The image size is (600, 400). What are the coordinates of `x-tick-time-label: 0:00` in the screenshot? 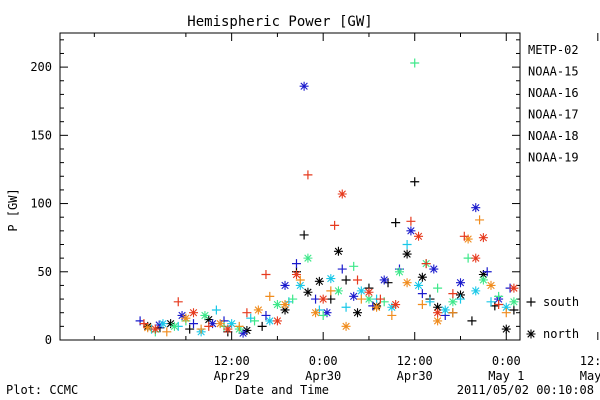 It's located at (506, 361).